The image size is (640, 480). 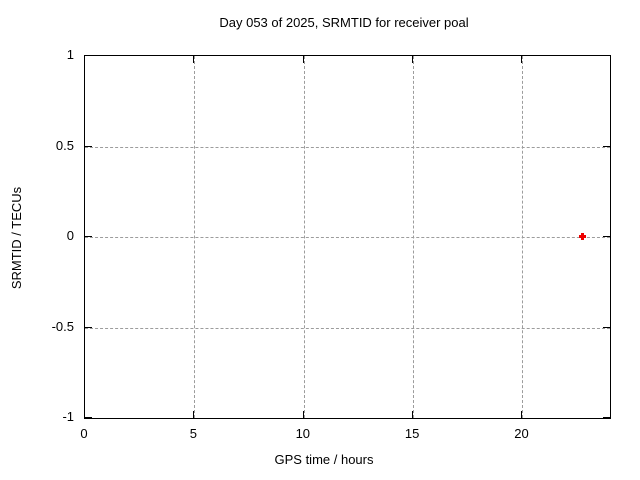 What do you see at coordinates (62, 326) in the screenshot?
I see `y-tick-label: -0.5` at bounding box center [62, 326].